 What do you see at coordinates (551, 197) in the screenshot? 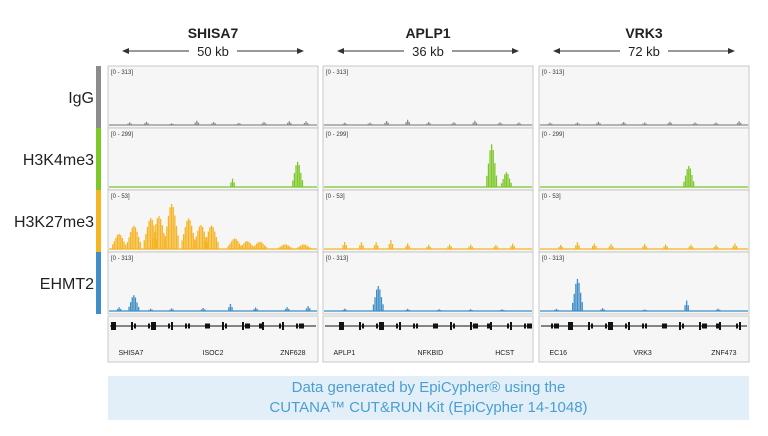
I see `track-range-label: [0 - 53]` at bounding box center [551, 197].